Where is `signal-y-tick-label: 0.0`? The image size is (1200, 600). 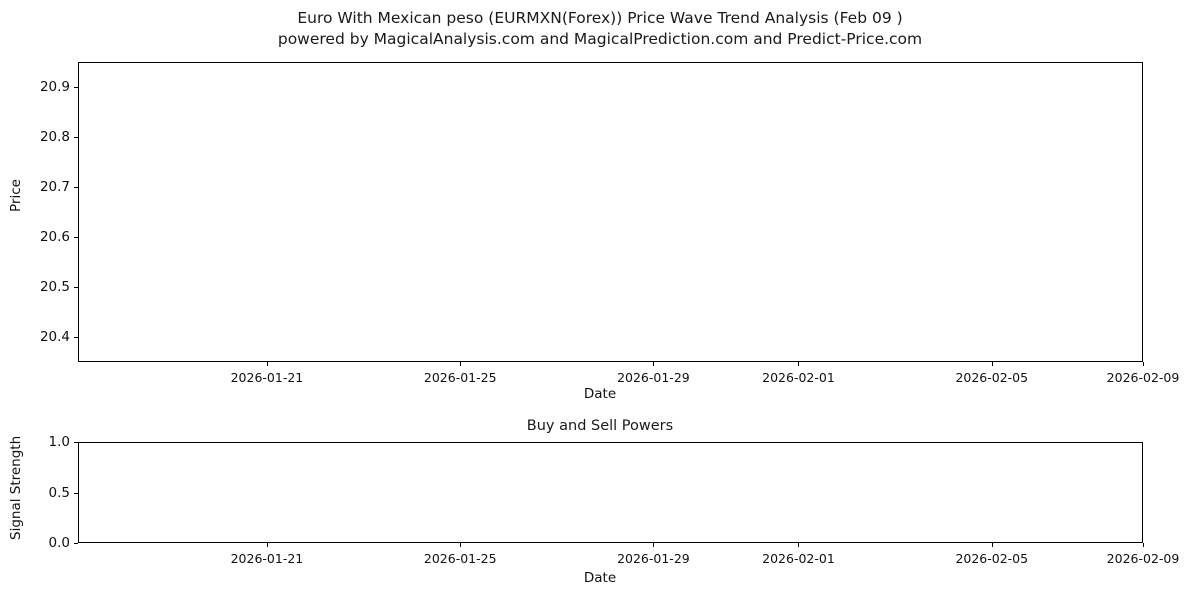 signal-y-tick-label: 0.0 is located at coordinates (59, 543).